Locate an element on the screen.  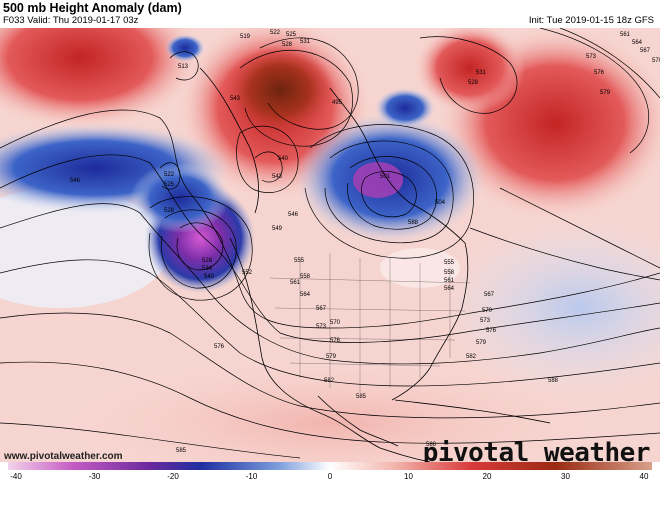
state-grid is located at coordinates (370, 323).